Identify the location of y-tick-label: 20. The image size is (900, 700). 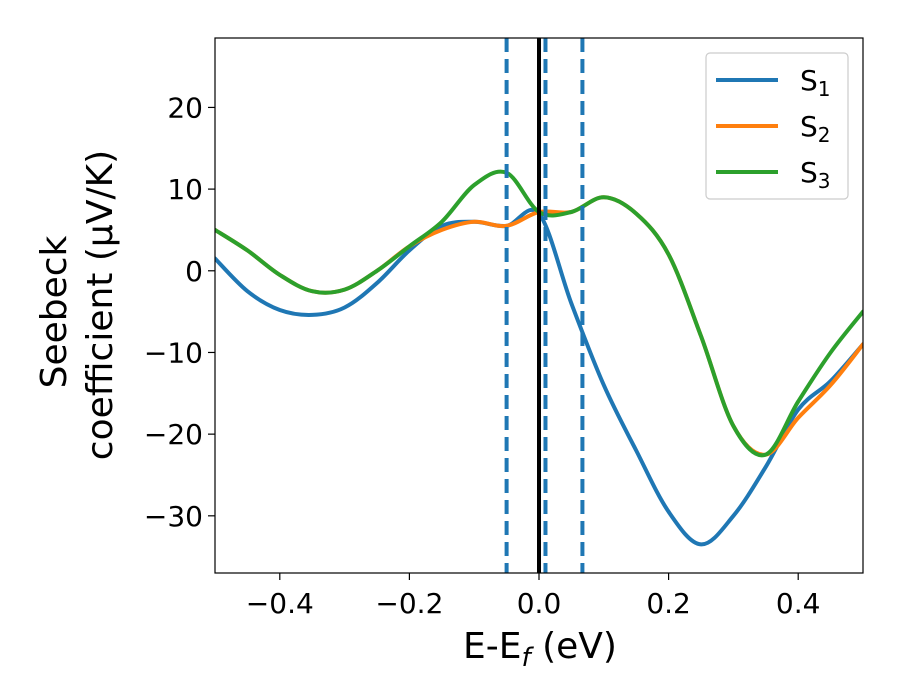
(185, 107).